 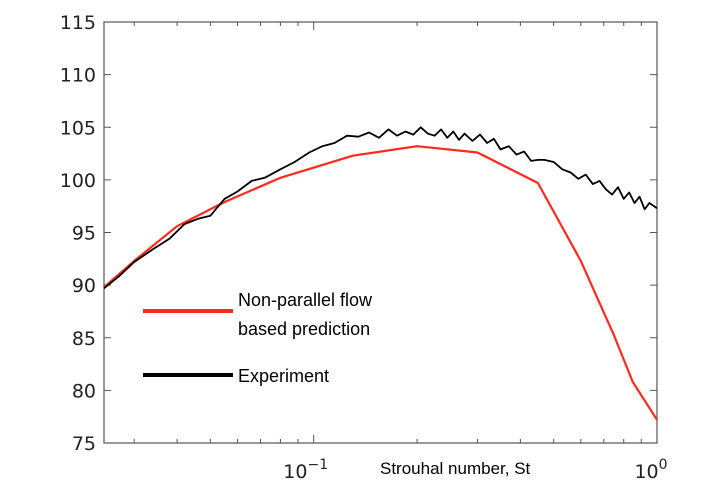 What do you see at coordinates (84, 391) in the screenshot?
I see `y-tick-label: 80` at bounding box center [84, 391].